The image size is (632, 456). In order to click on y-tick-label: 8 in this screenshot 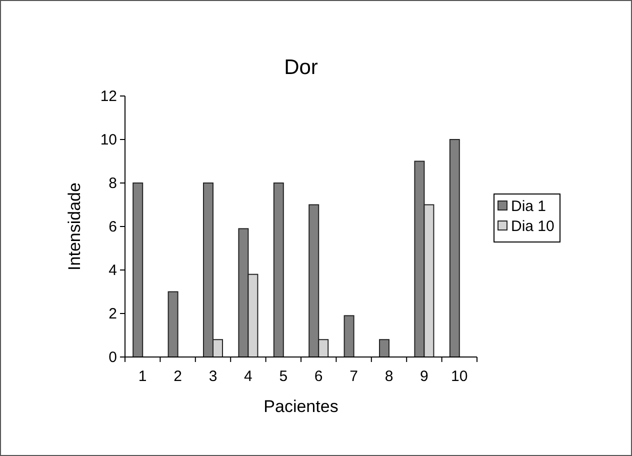, I will do `click(112, 183)`.